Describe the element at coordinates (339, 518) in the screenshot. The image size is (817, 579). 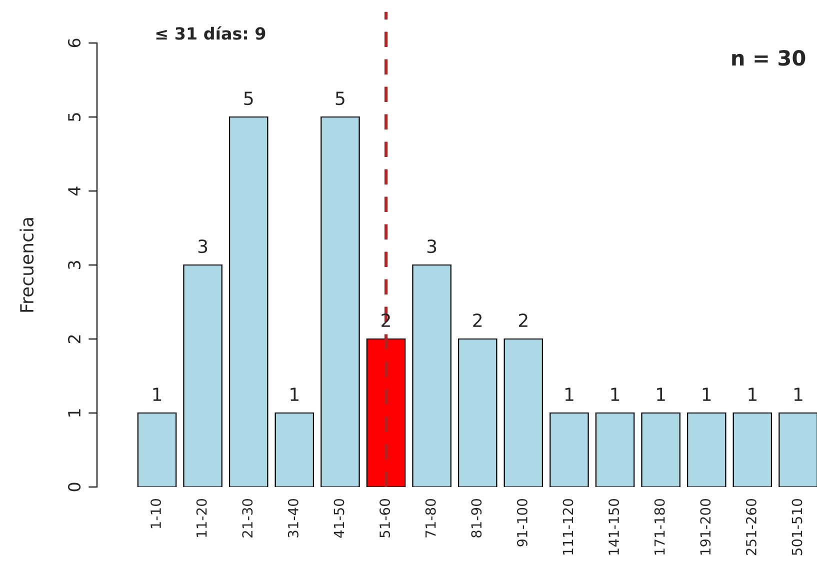
I see `x-tick-label: 41-50` at that location.